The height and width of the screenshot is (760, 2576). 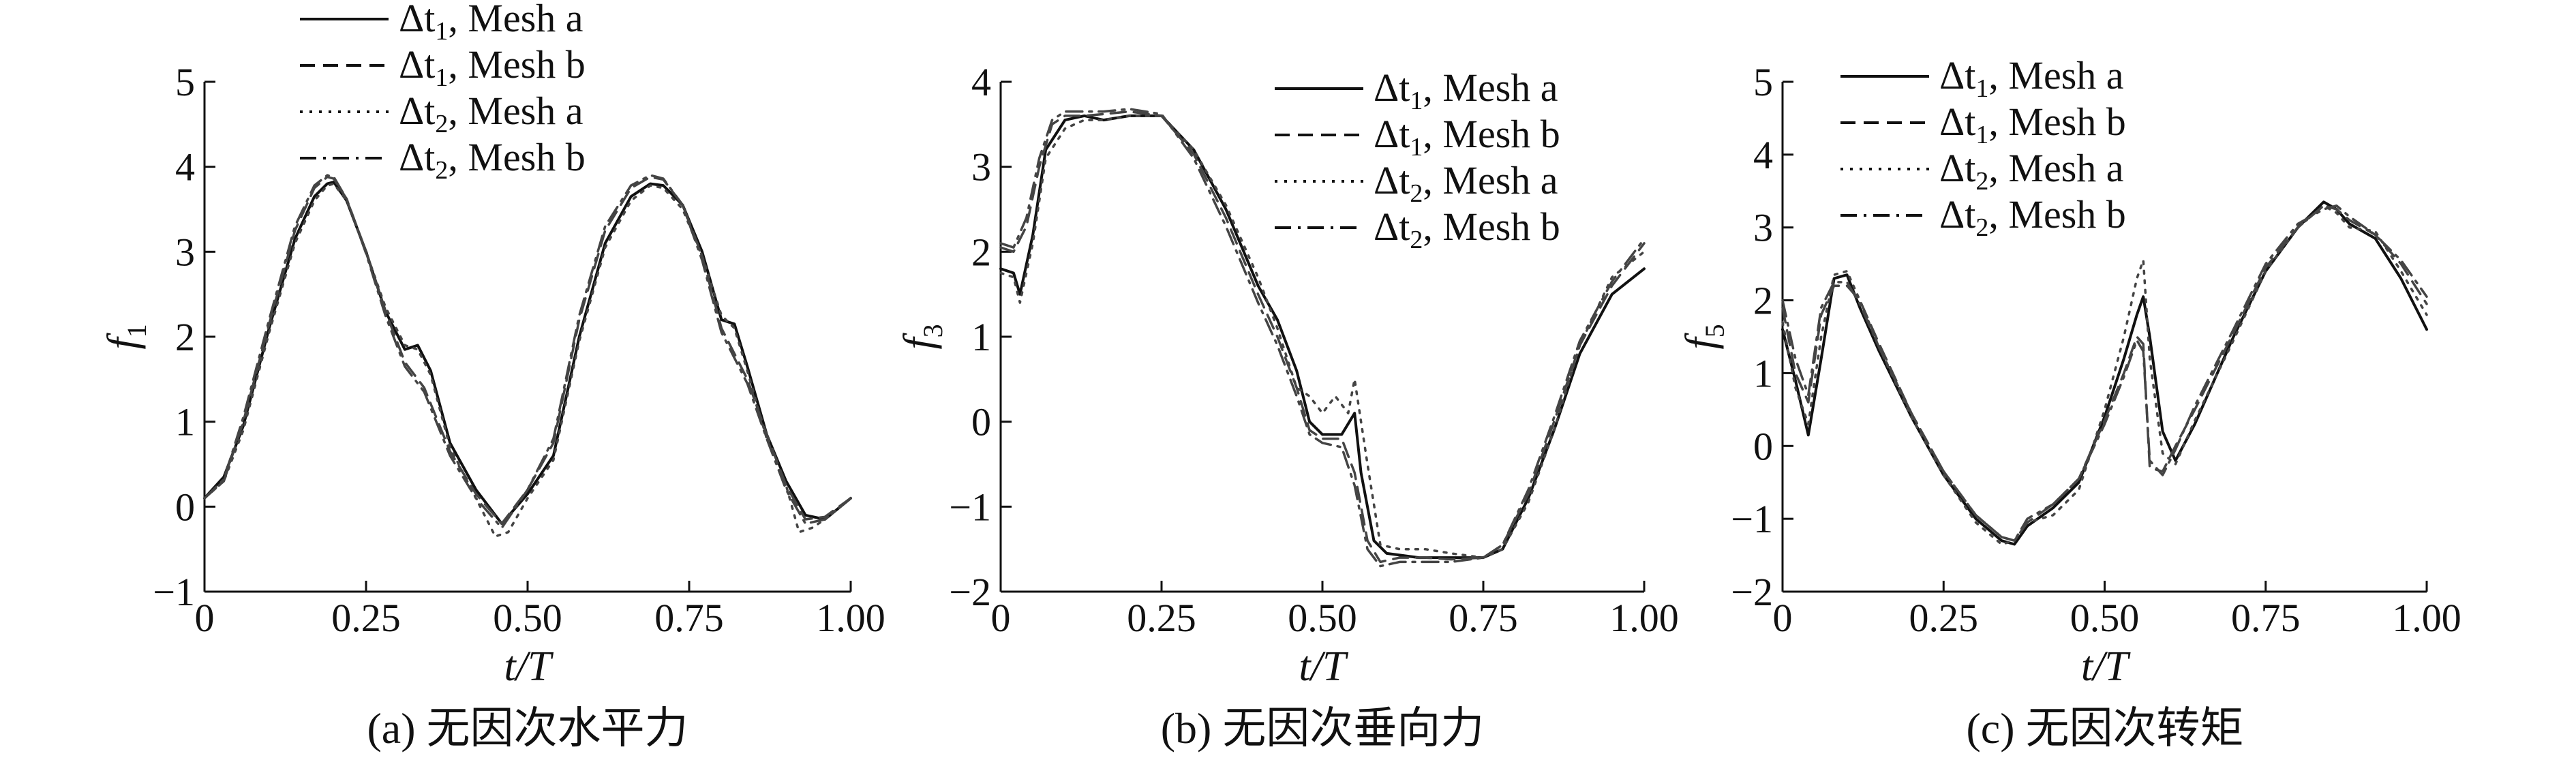 I want to click on y-tick-label: −2, so click(x=1752, y=592).